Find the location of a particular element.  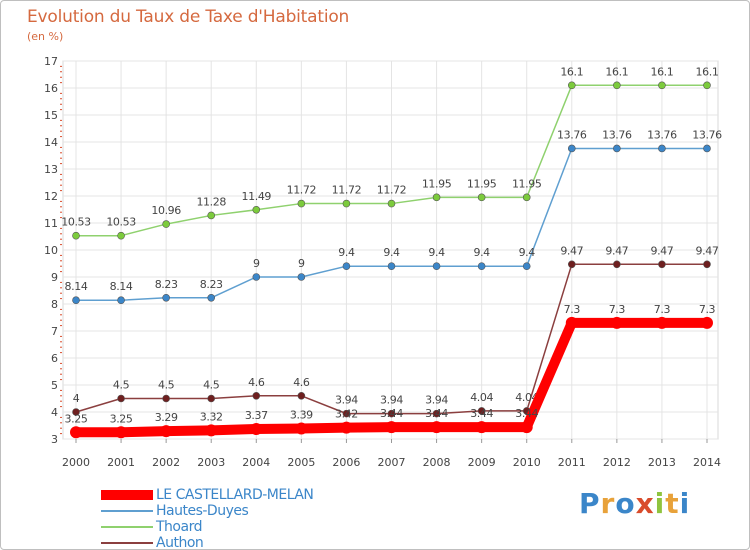

data-label: 4 is located at coordinates (76, 398).